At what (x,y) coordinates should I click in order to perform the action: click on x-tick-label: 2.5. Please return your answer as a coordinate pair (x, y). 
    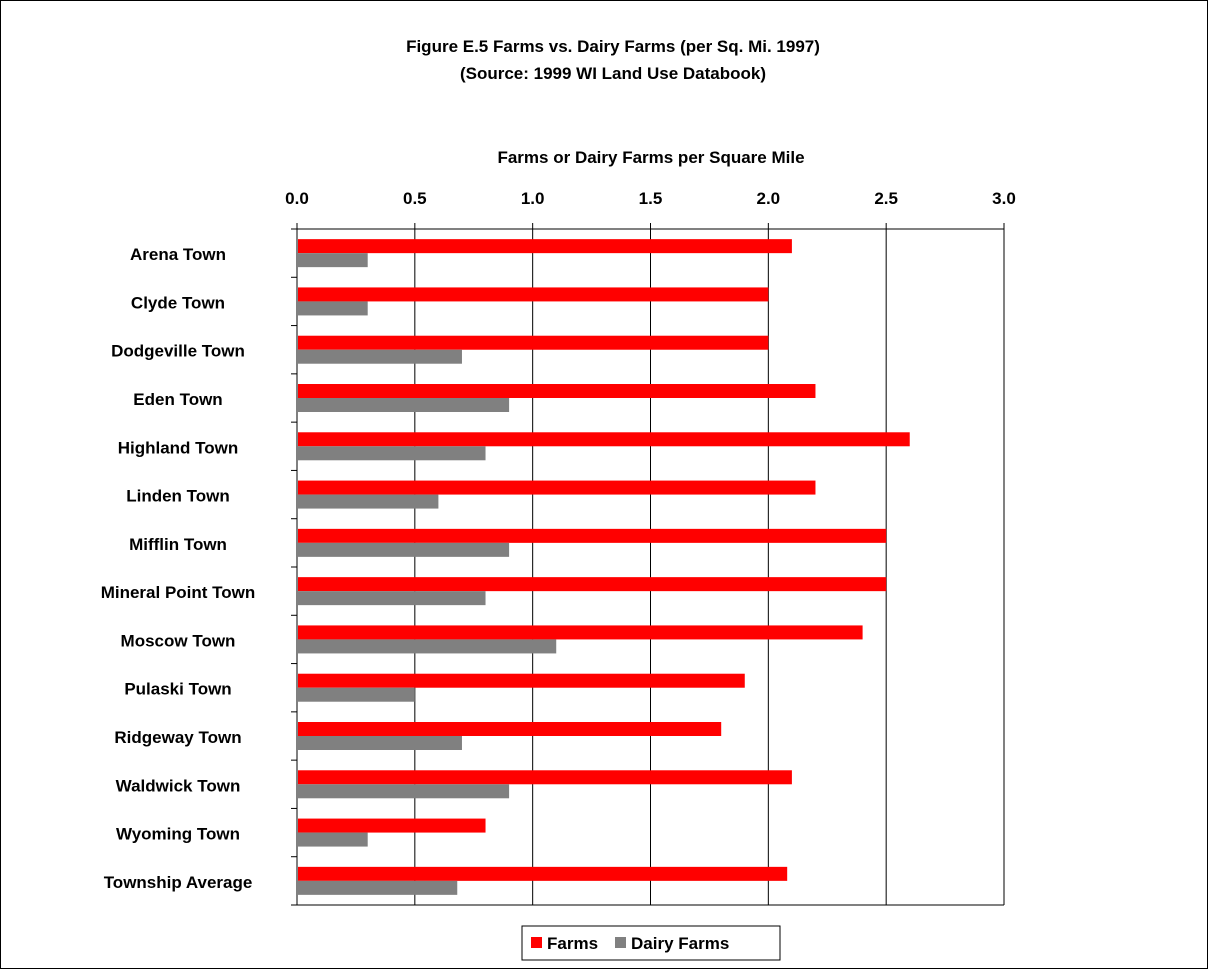
    Looking at the image, I should click on (886, 198).